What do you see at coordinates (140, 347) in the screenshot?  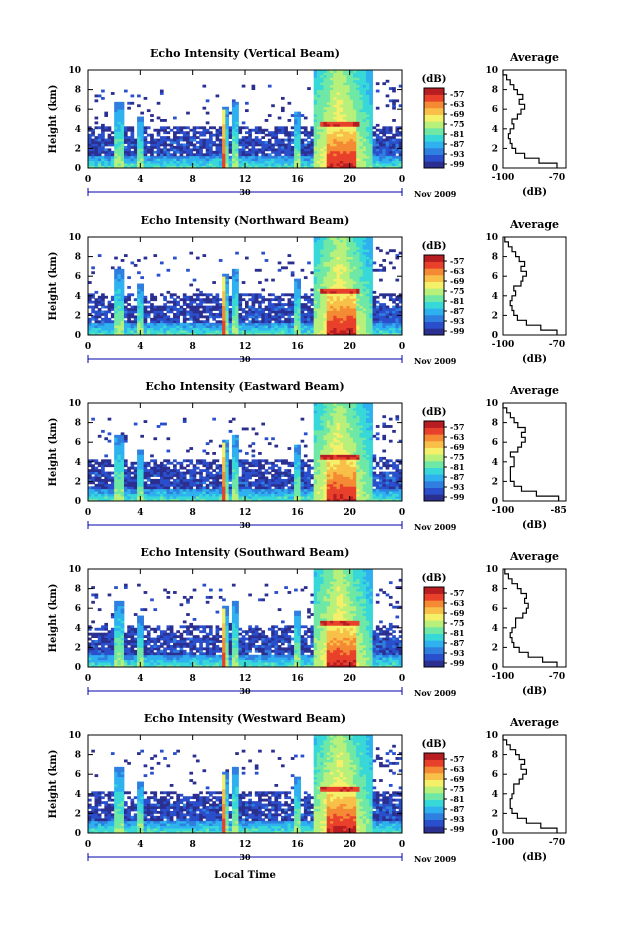 I see `x-tick-label: 4` at bounding box center [140, 347].